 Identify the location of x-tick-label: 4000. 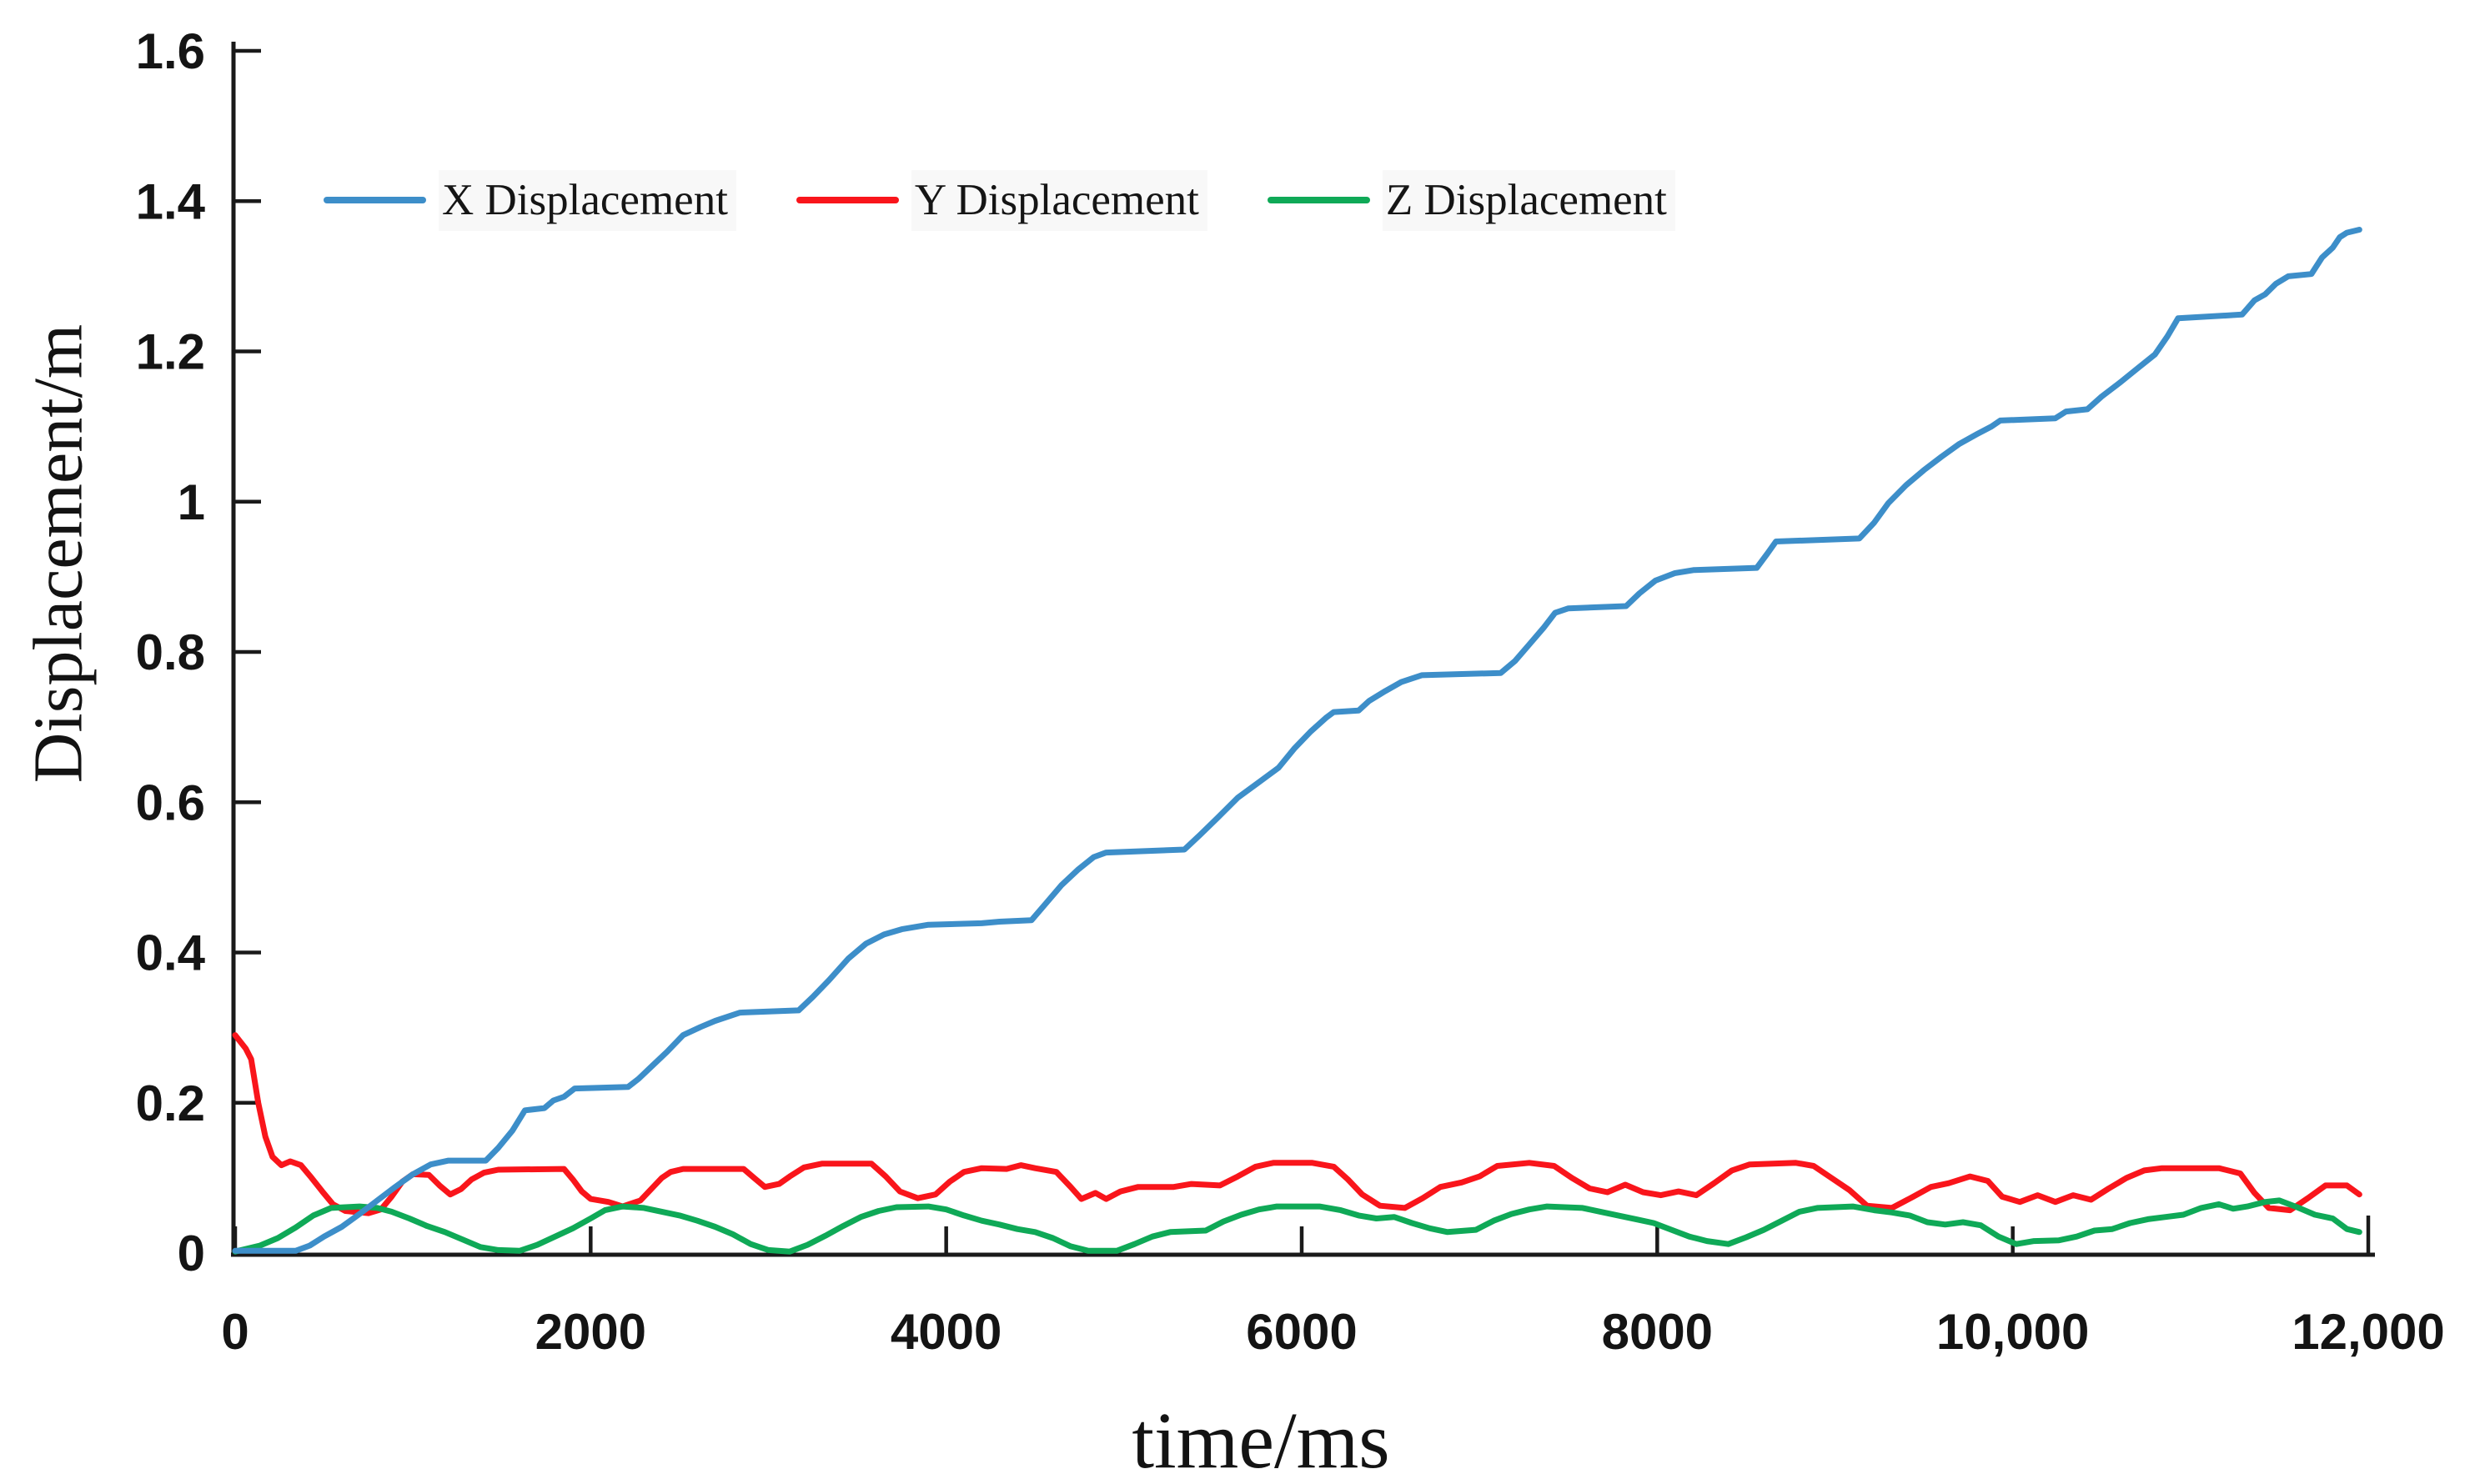
(946, 1332).